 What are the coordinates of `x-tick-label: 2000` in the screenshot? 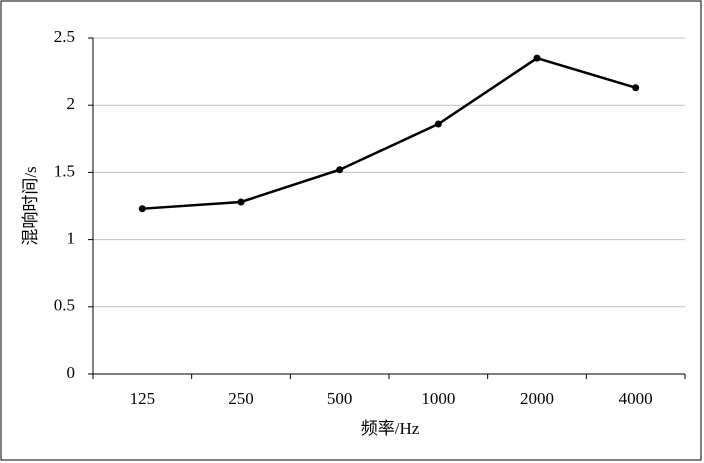 It's located at (537, 398).